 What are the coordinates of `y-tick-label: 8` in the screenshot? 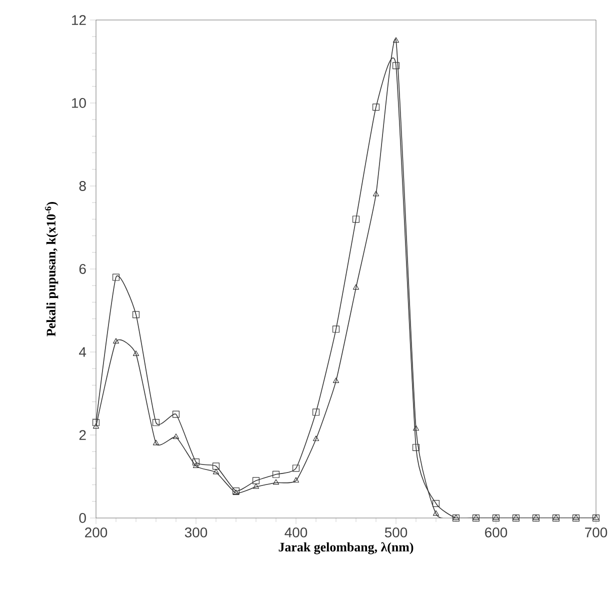 It's located at (82, 186).